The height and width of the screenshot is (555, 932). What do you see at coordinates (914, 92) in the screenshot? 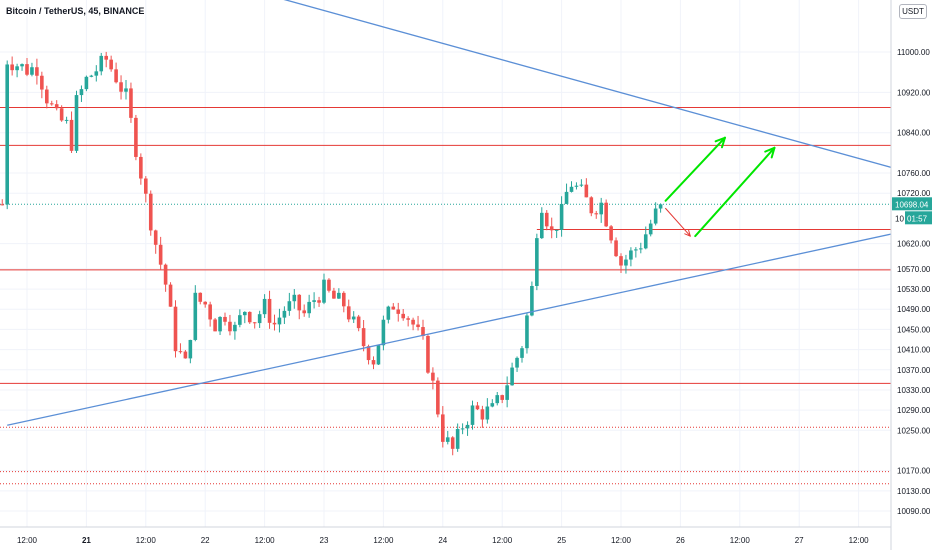
I see `y-tick-label: 10920.00` at bounding box center [914, 92].